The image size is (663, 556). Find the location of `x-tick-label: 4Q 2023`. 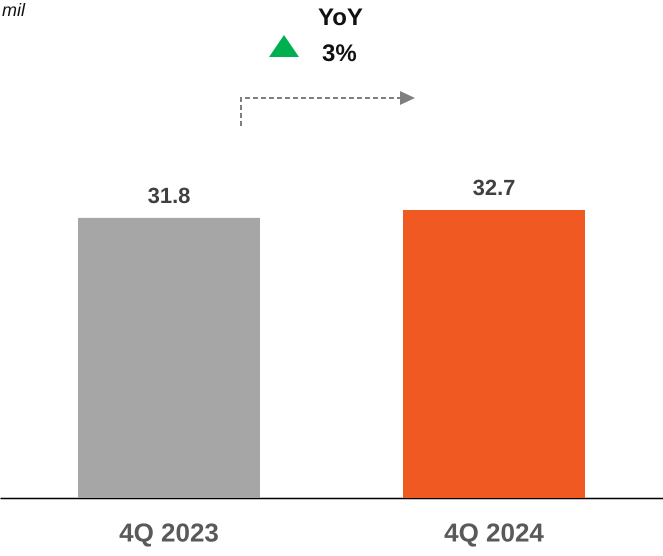

x-tick-label: 4Q 2023 is located at coordinates (169, 533).